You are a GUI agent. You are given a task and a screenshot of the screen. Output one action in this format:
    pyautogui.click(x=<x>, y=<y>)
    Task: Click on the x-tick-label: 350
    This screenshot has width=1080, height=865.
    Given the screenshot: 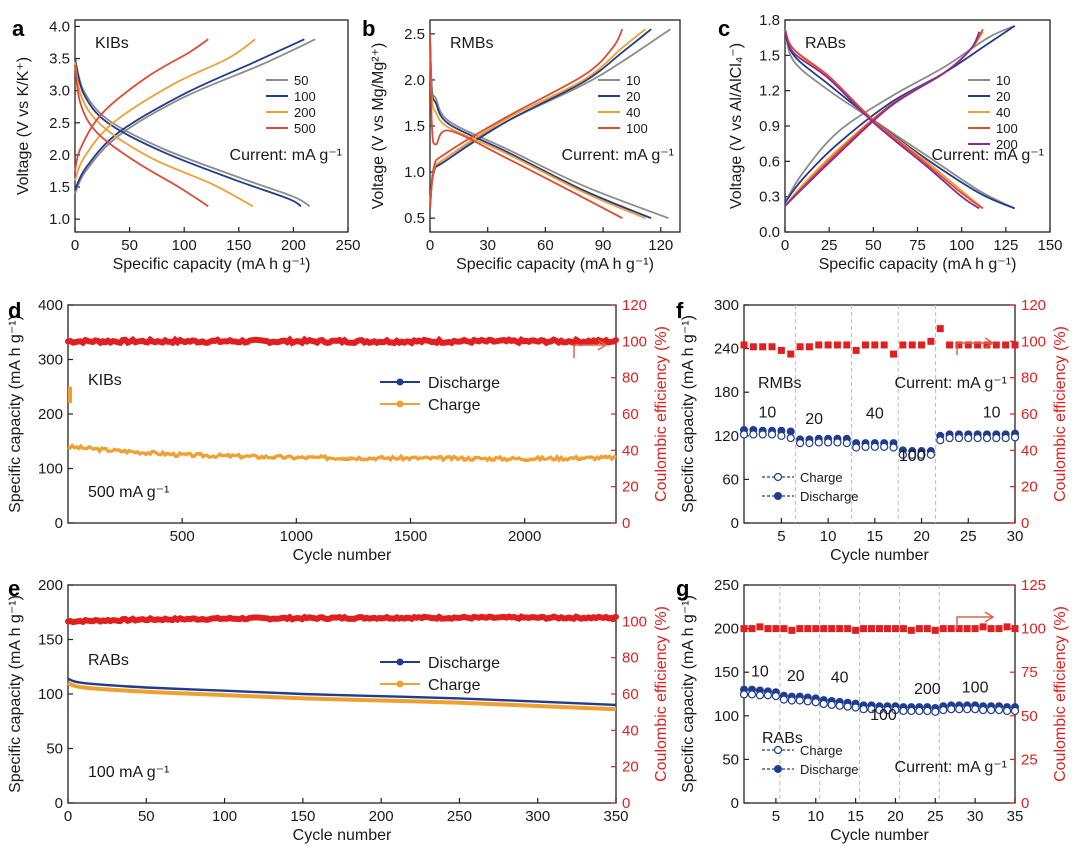 What is the action you would take?
    pyautogui.click(x=615, y=816)
    